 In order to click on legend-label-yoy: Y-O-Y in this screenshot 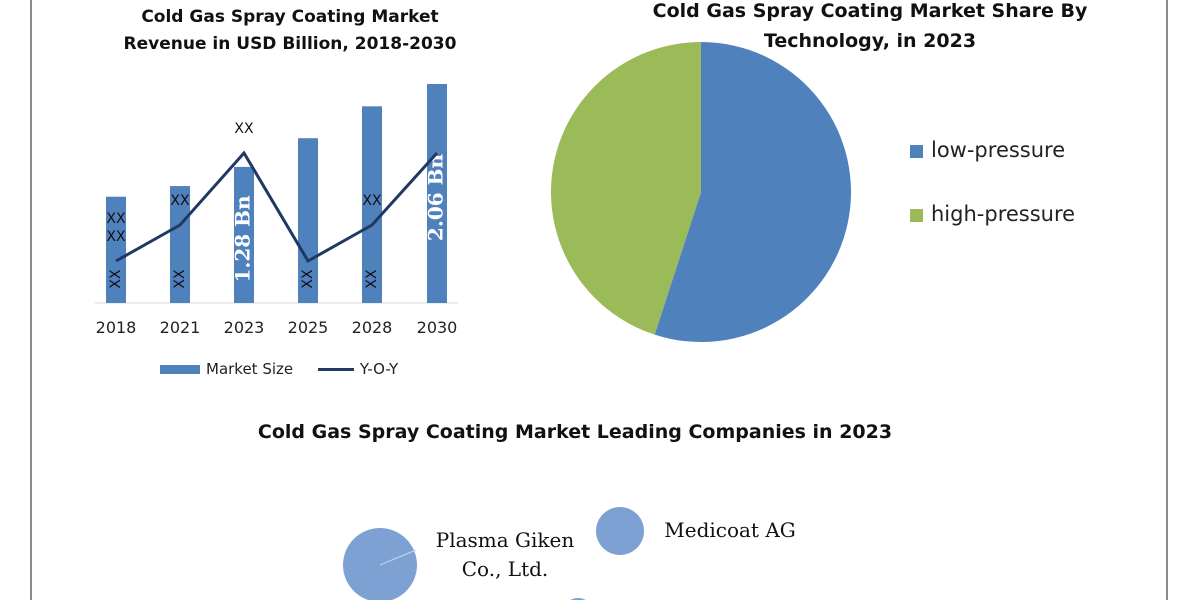, I will do `click(379, 369)`.